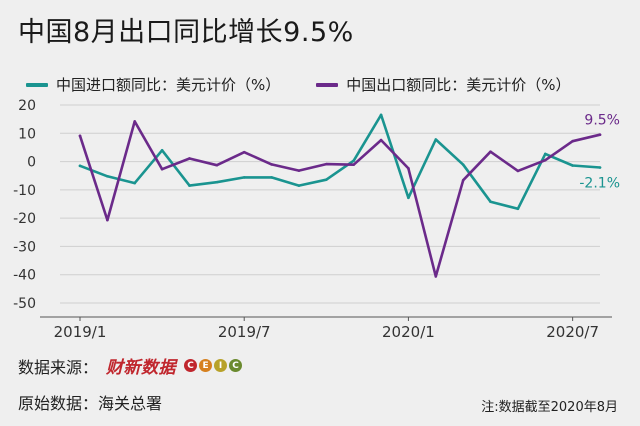  Describe the element at coordinates (191, 365) in the screenshot. I see `ceic-letter-c: C` at that location.